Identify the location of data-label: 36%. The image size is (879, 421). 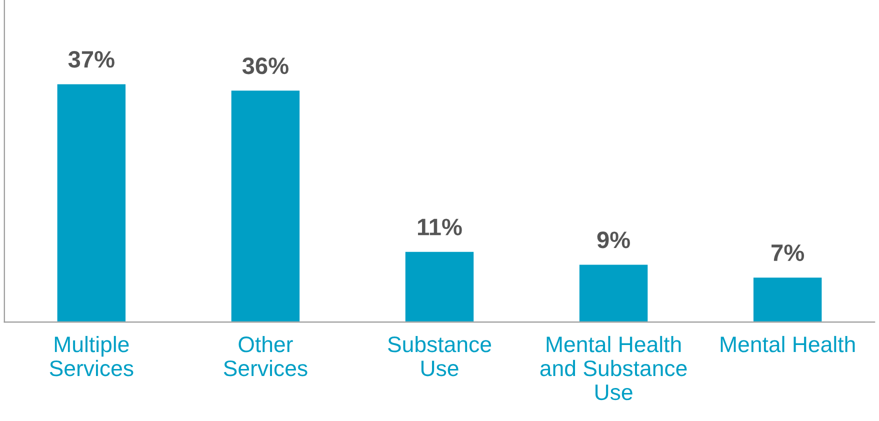
(265, 65).